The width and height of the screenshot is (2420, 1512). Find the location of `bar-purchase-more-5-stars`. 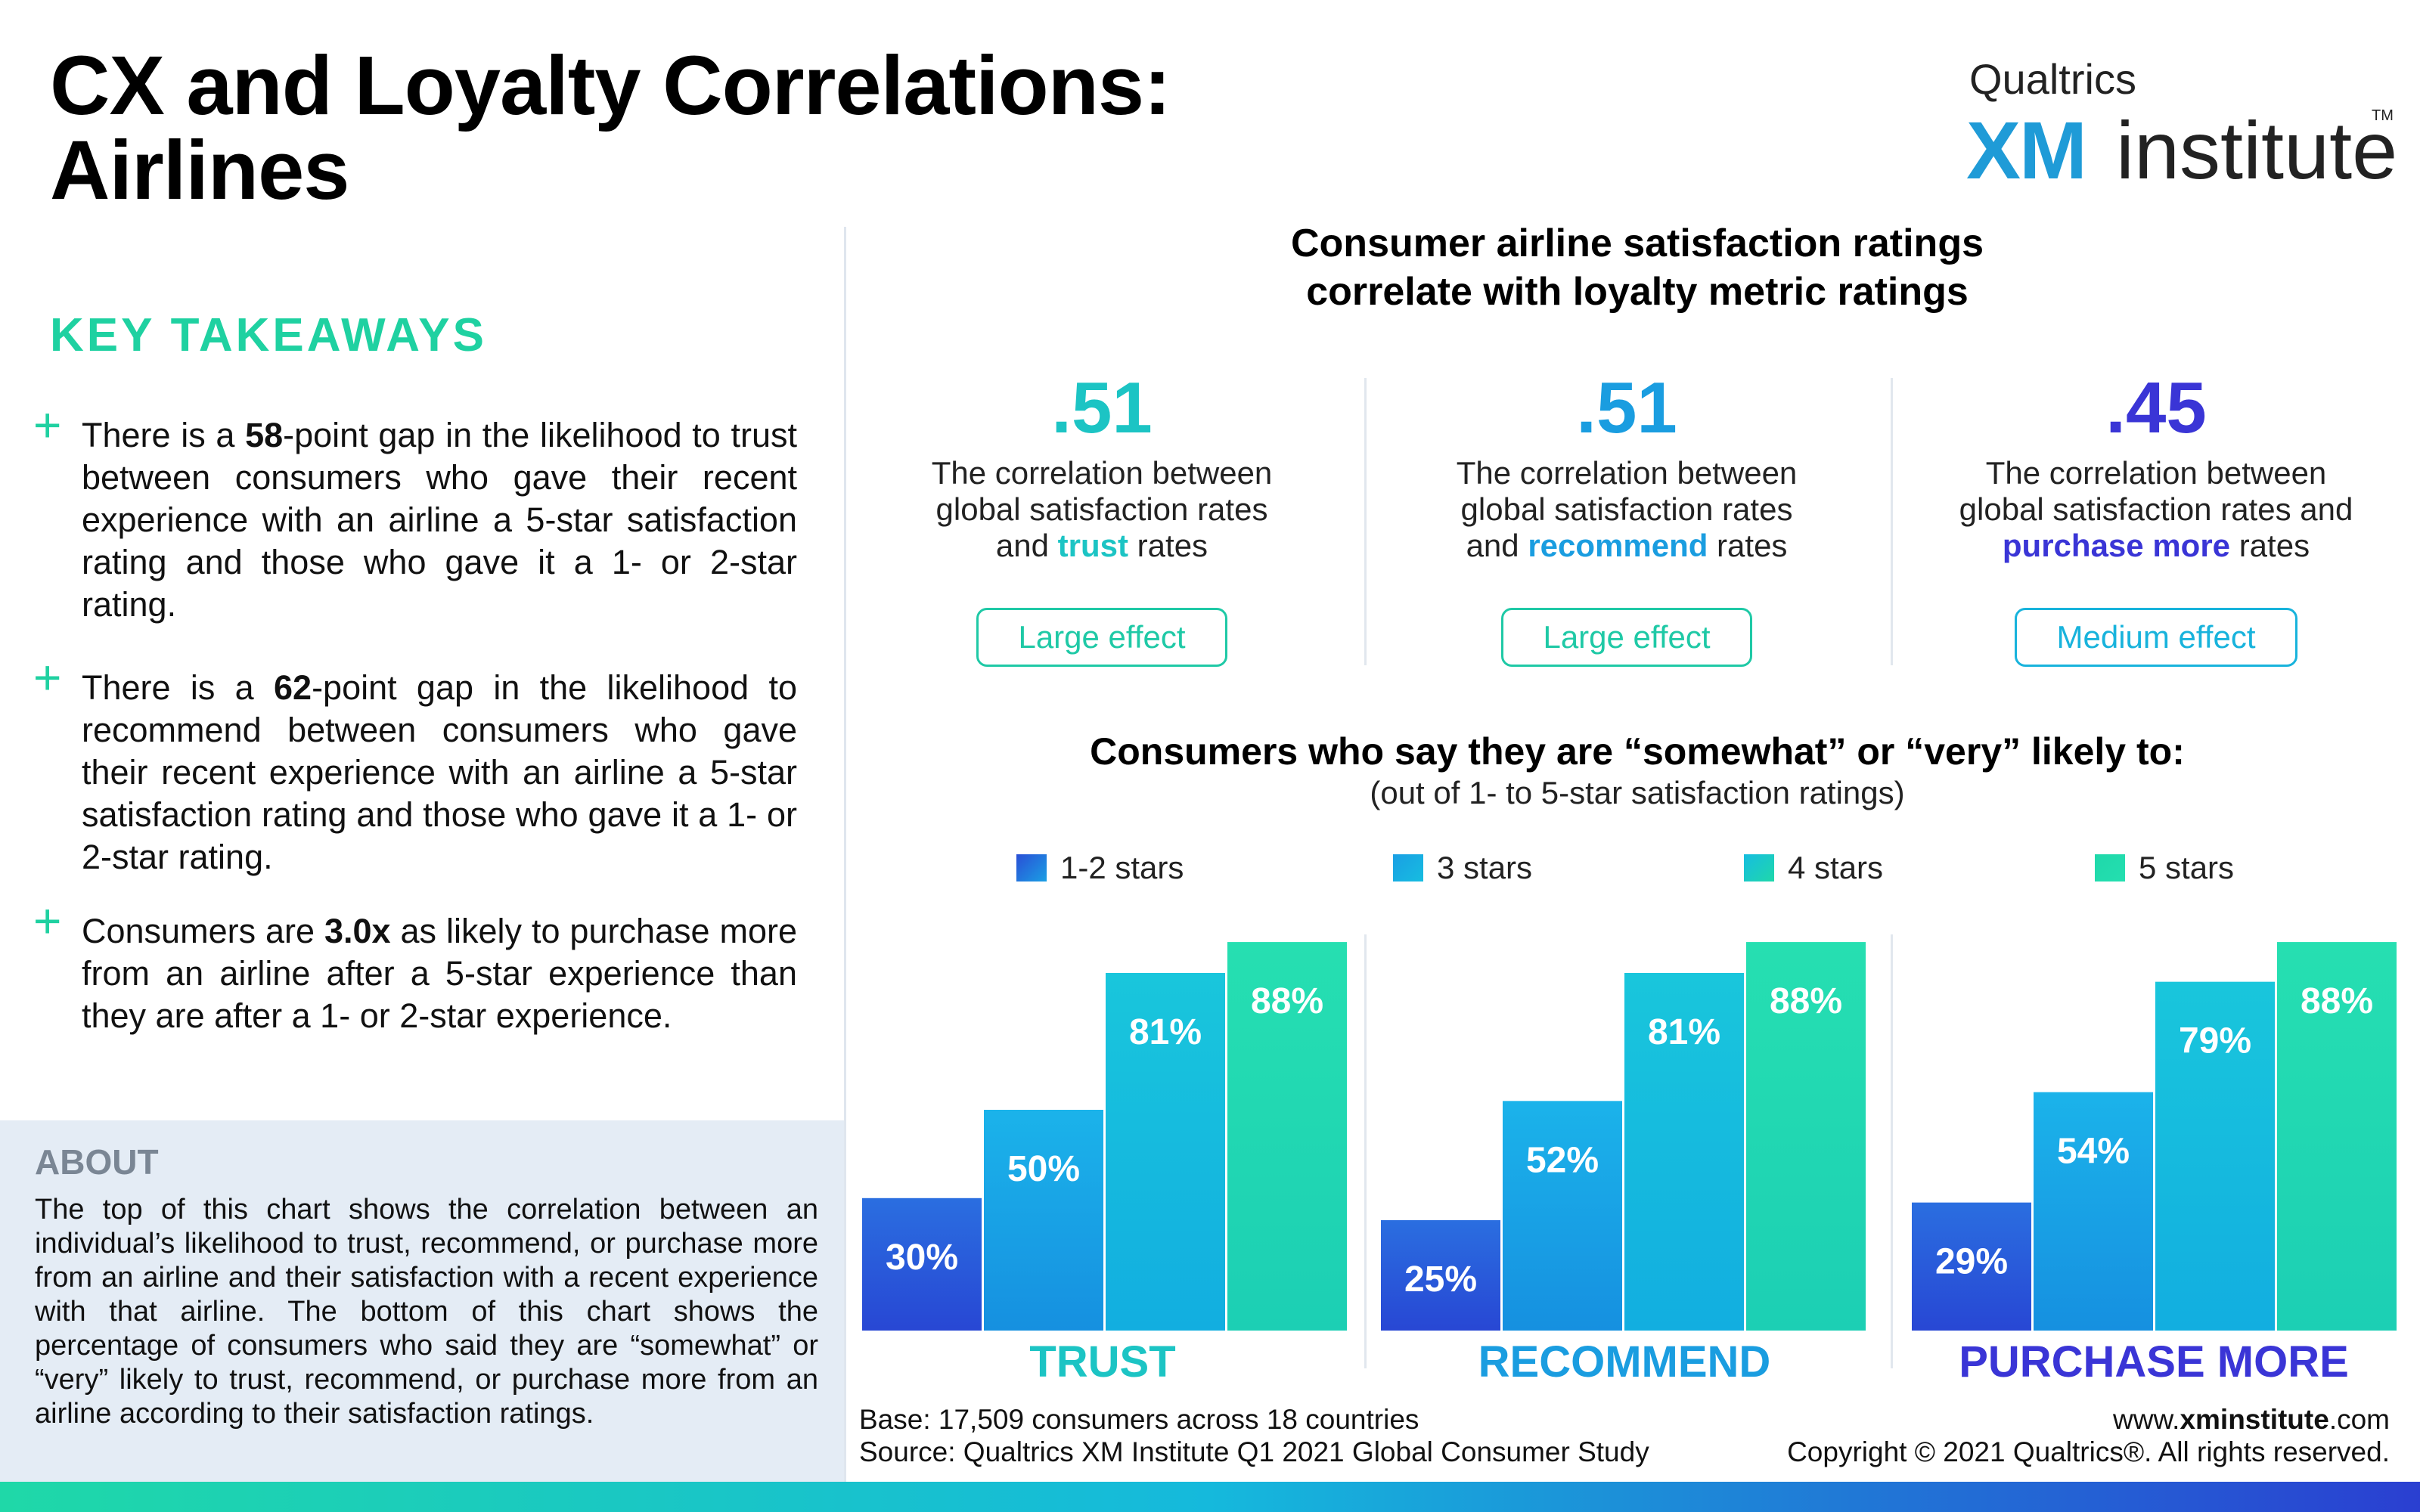

bar-purchase-more-5-stars is located at coordinates (2337, 1136).